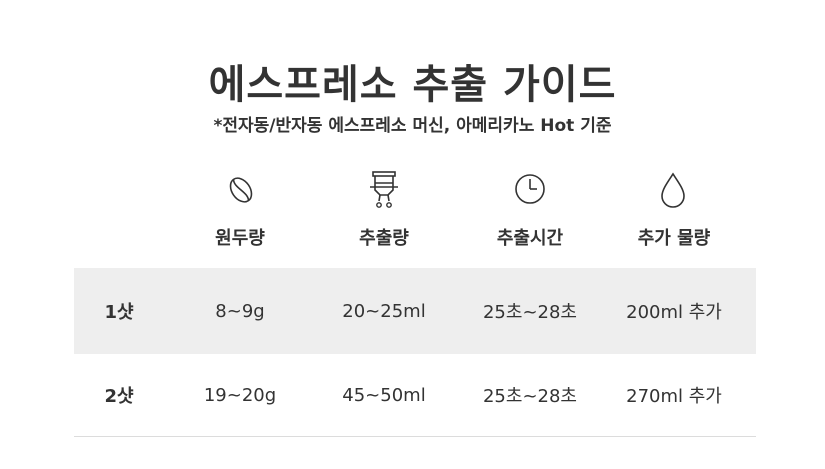 The height and width of the screenshot is (469, 825). I want to click on page-title: 에스프레소 추출 가이드, so click(412, 85).